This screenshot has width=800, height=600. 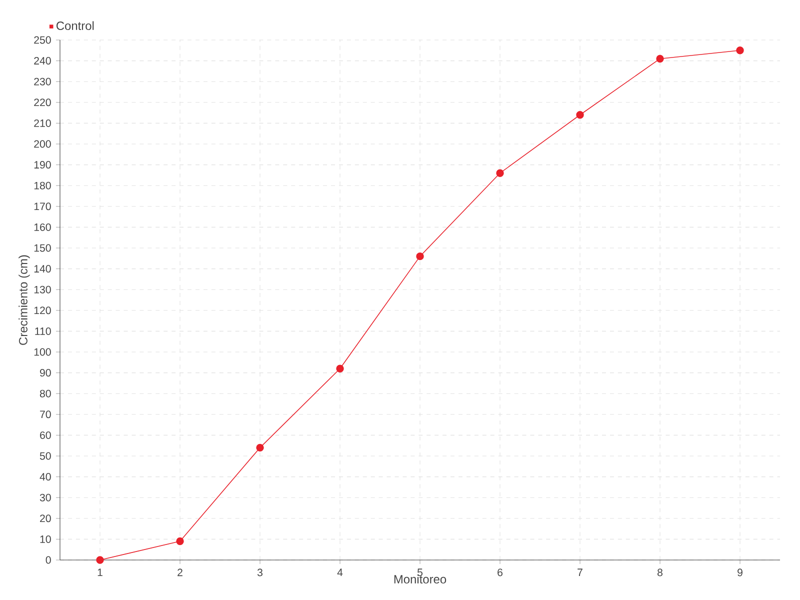 What do you see at coordinates (42, 40) in the screenshot?
I see `y-tick-label: 250` at bounding box center [42, 40].